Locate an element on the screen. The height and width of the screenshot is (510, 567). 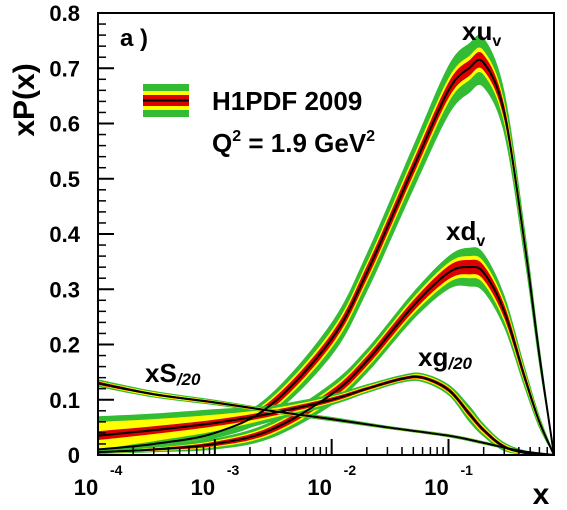
x-tick-exponent: -2 is located at coordinates (350, 470).